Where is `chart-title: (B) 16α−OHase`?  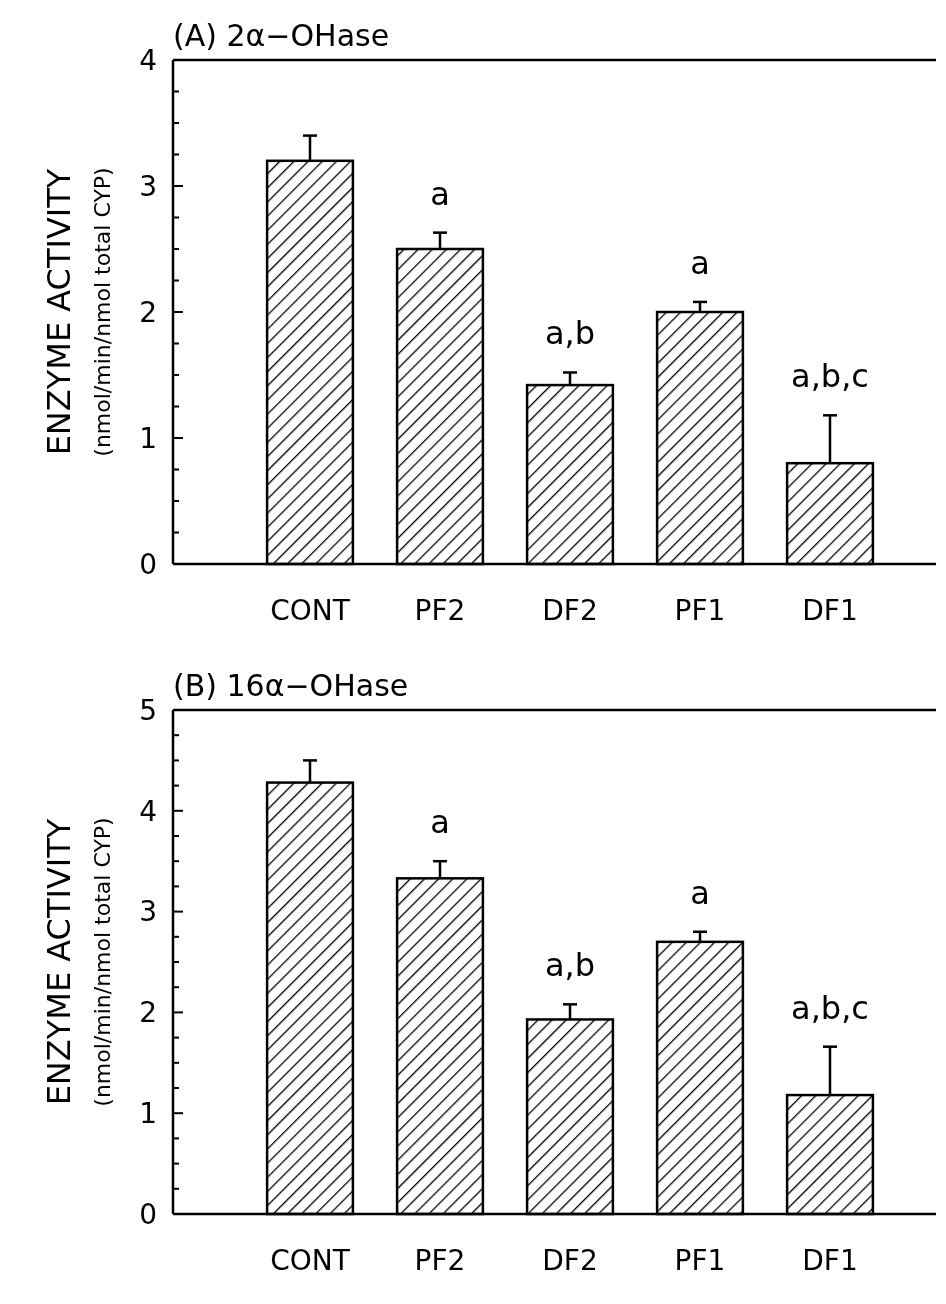 chart-title: (B) 16α−OHase is located at coordinates (291, 685).